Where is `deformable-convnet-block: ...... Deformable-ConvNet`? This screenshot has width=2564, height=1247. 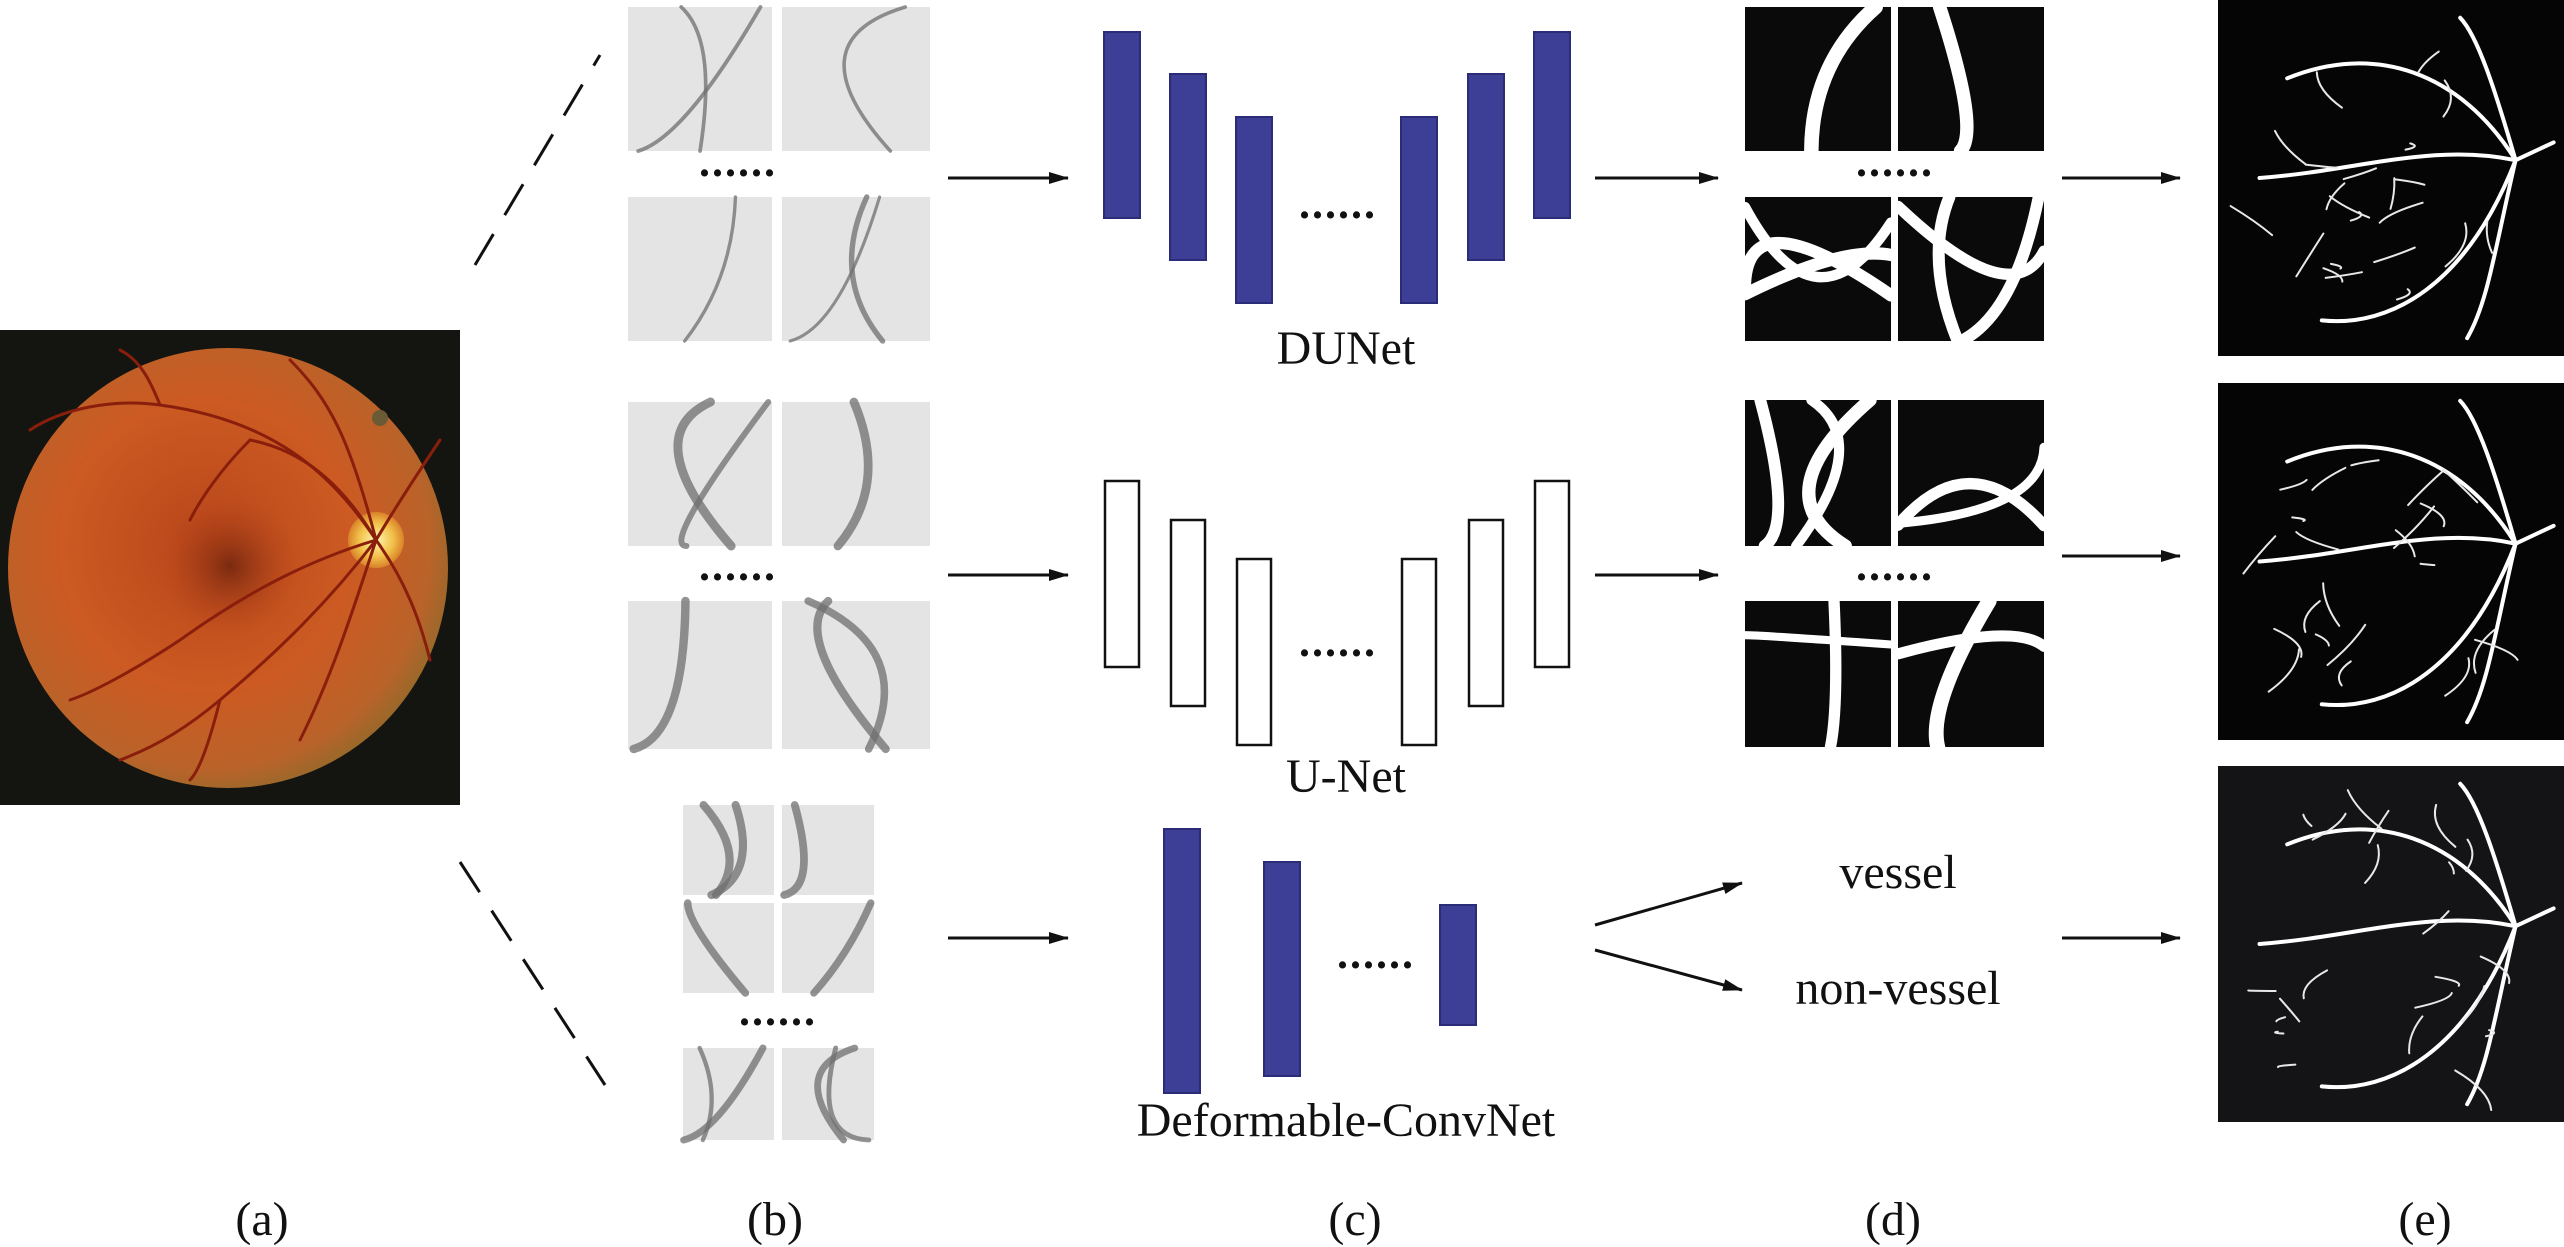 deformable-convnet-block: ...... Deformable-ConvNet is located at coordinates (1346, 987).